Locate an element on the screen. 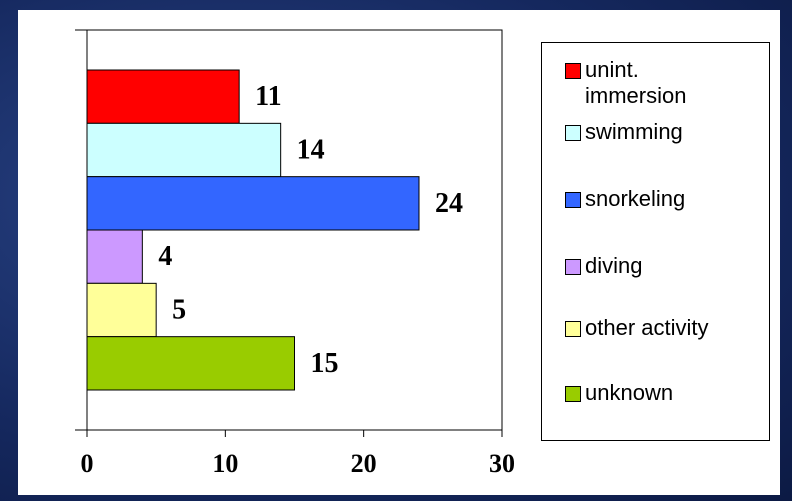 The height and width of the screenshot is (501, 792). value-label: 24 is located at coordinates (449, 203).